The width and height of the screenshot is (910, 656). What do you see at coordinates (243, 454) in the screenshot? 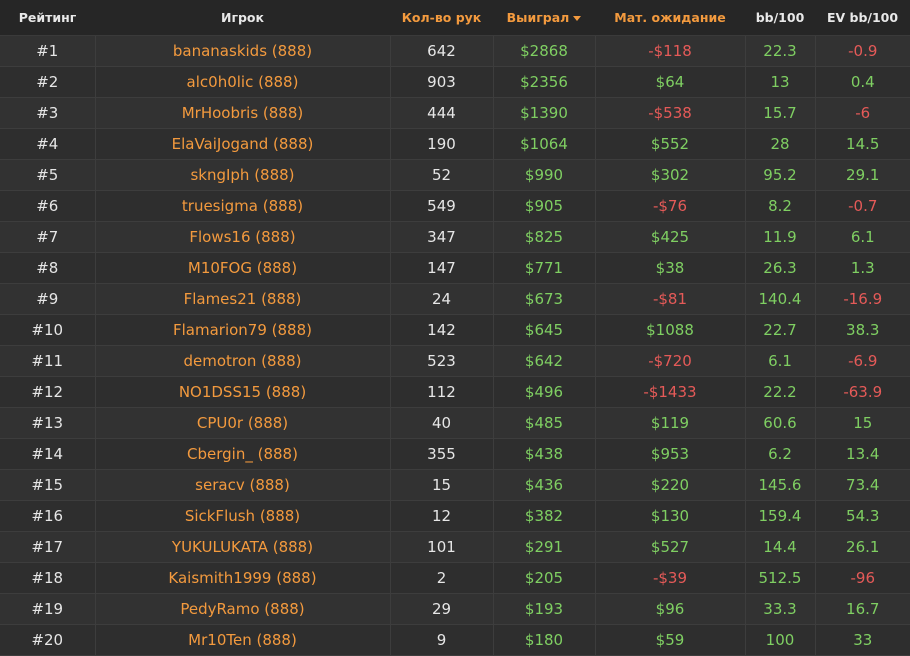
I see `player-link: Cbergin_ (888)` at bounding box center [243, 454].